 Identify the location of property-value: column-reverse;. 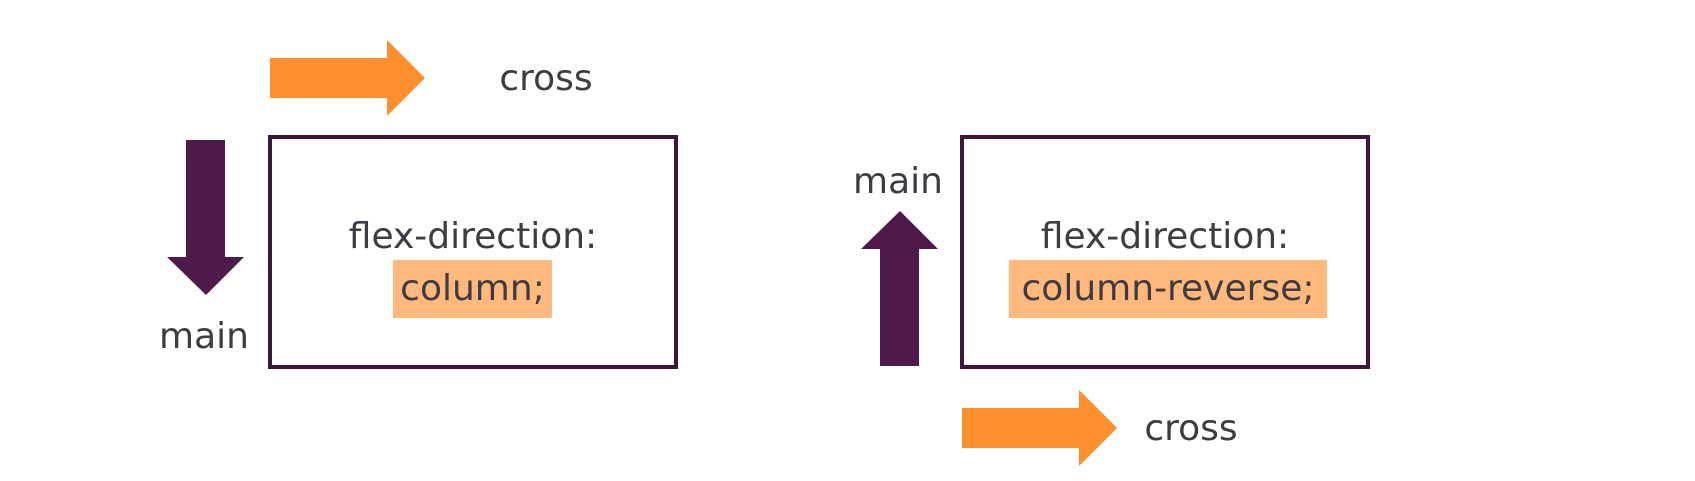
(1168, 289).